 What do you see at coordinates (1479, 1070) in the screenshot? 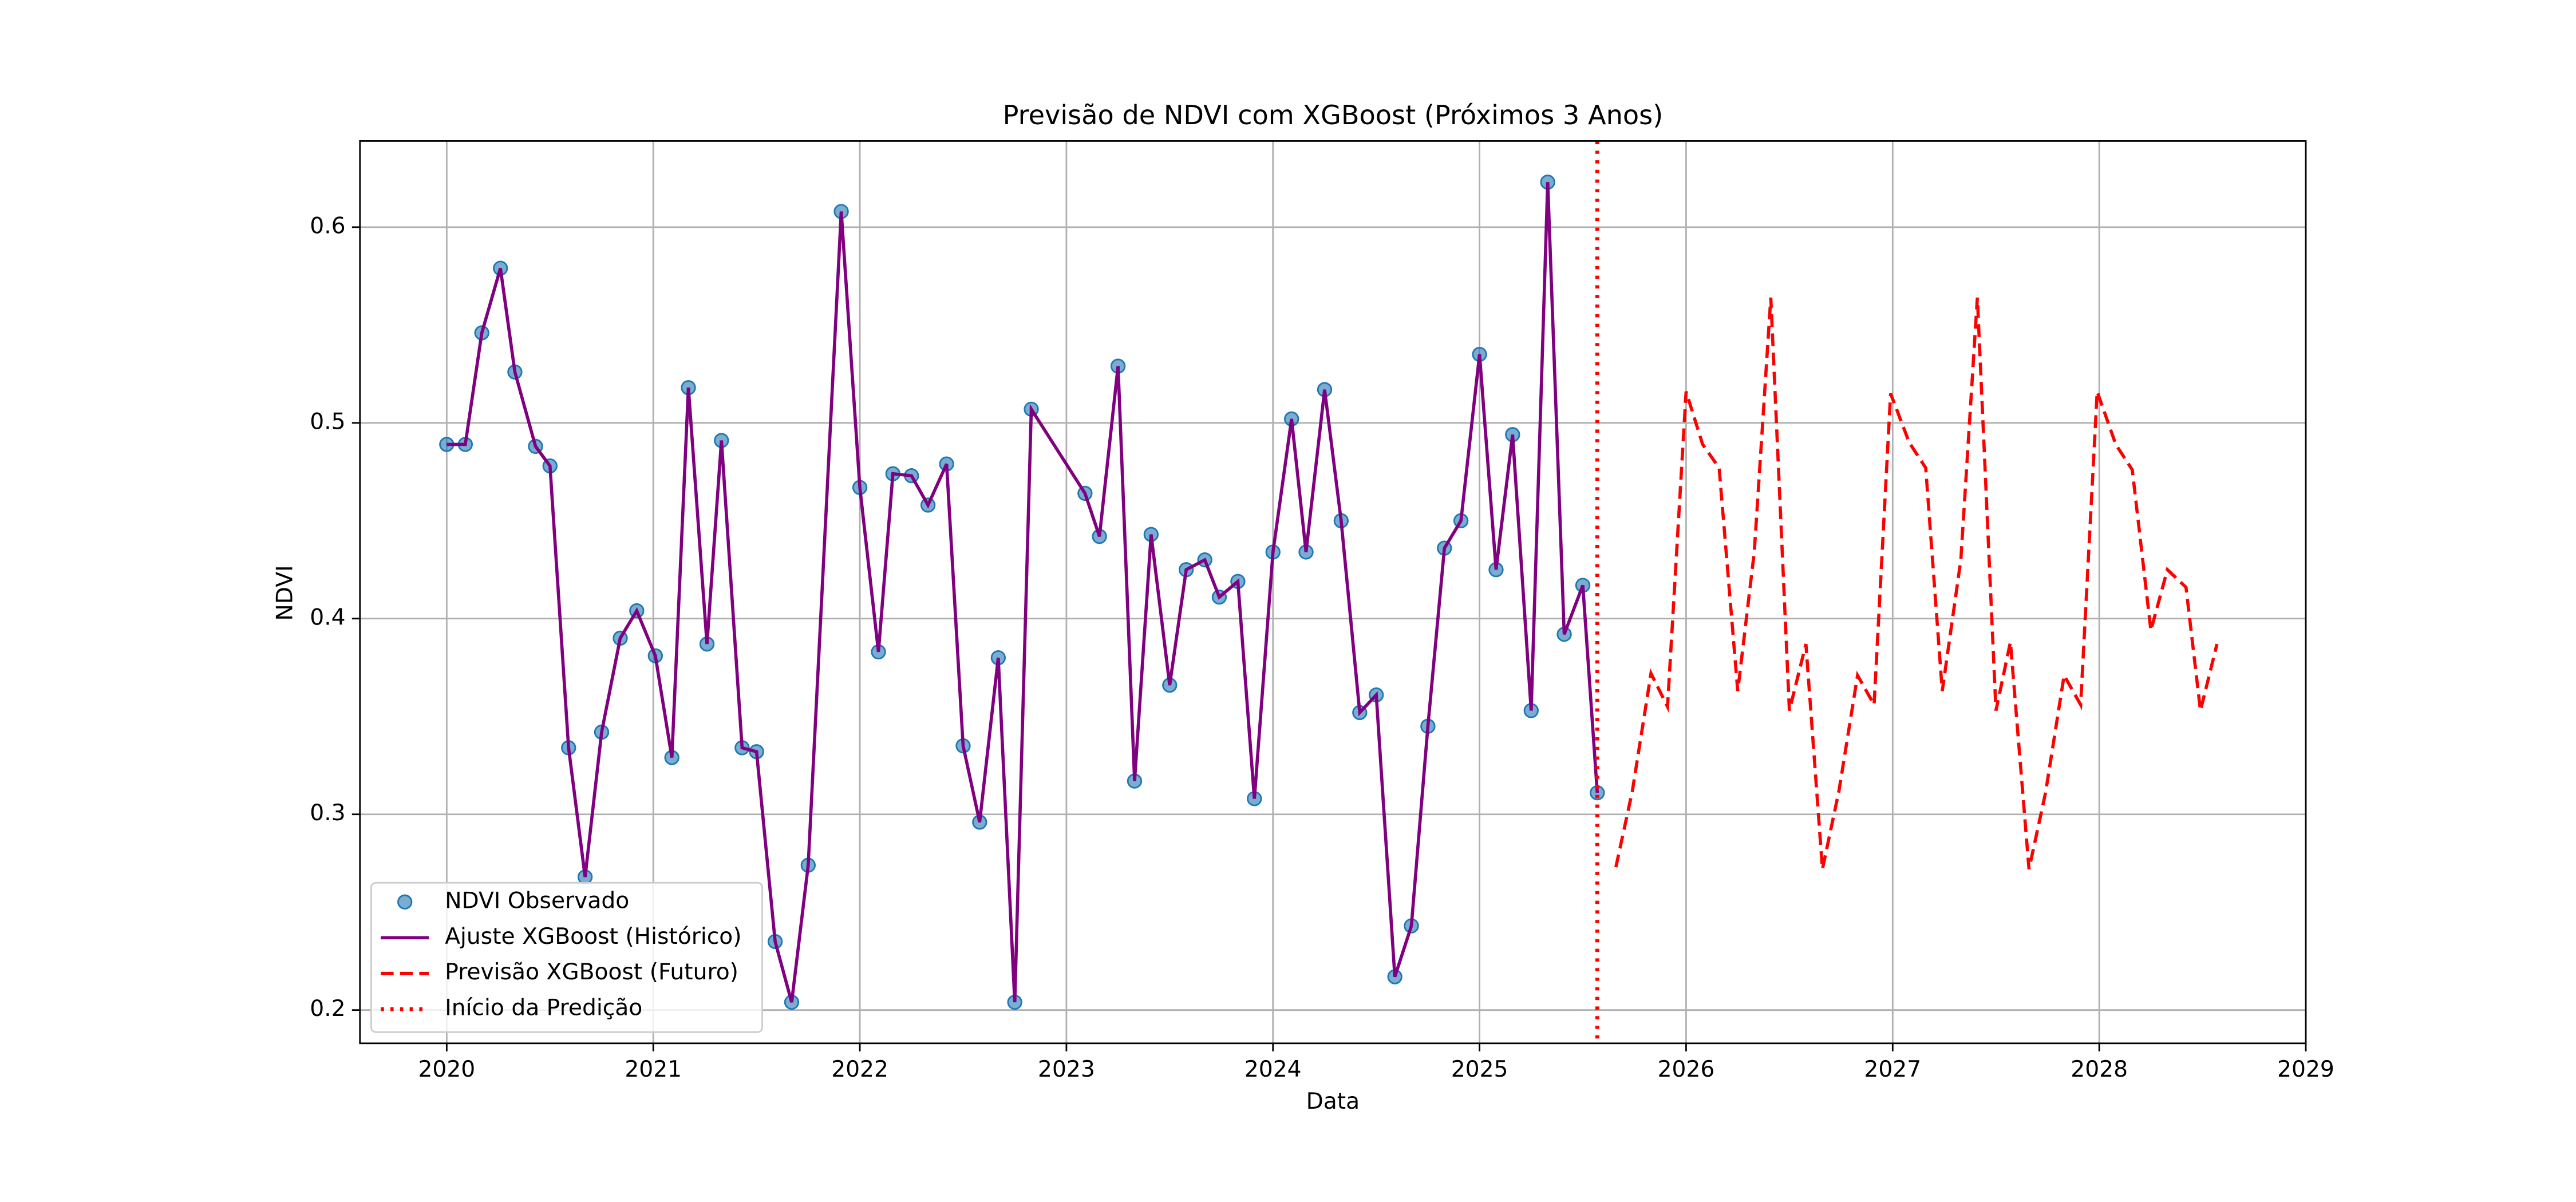
I see `x-tick-label: 2025` at bounding box center [1479, 1070].